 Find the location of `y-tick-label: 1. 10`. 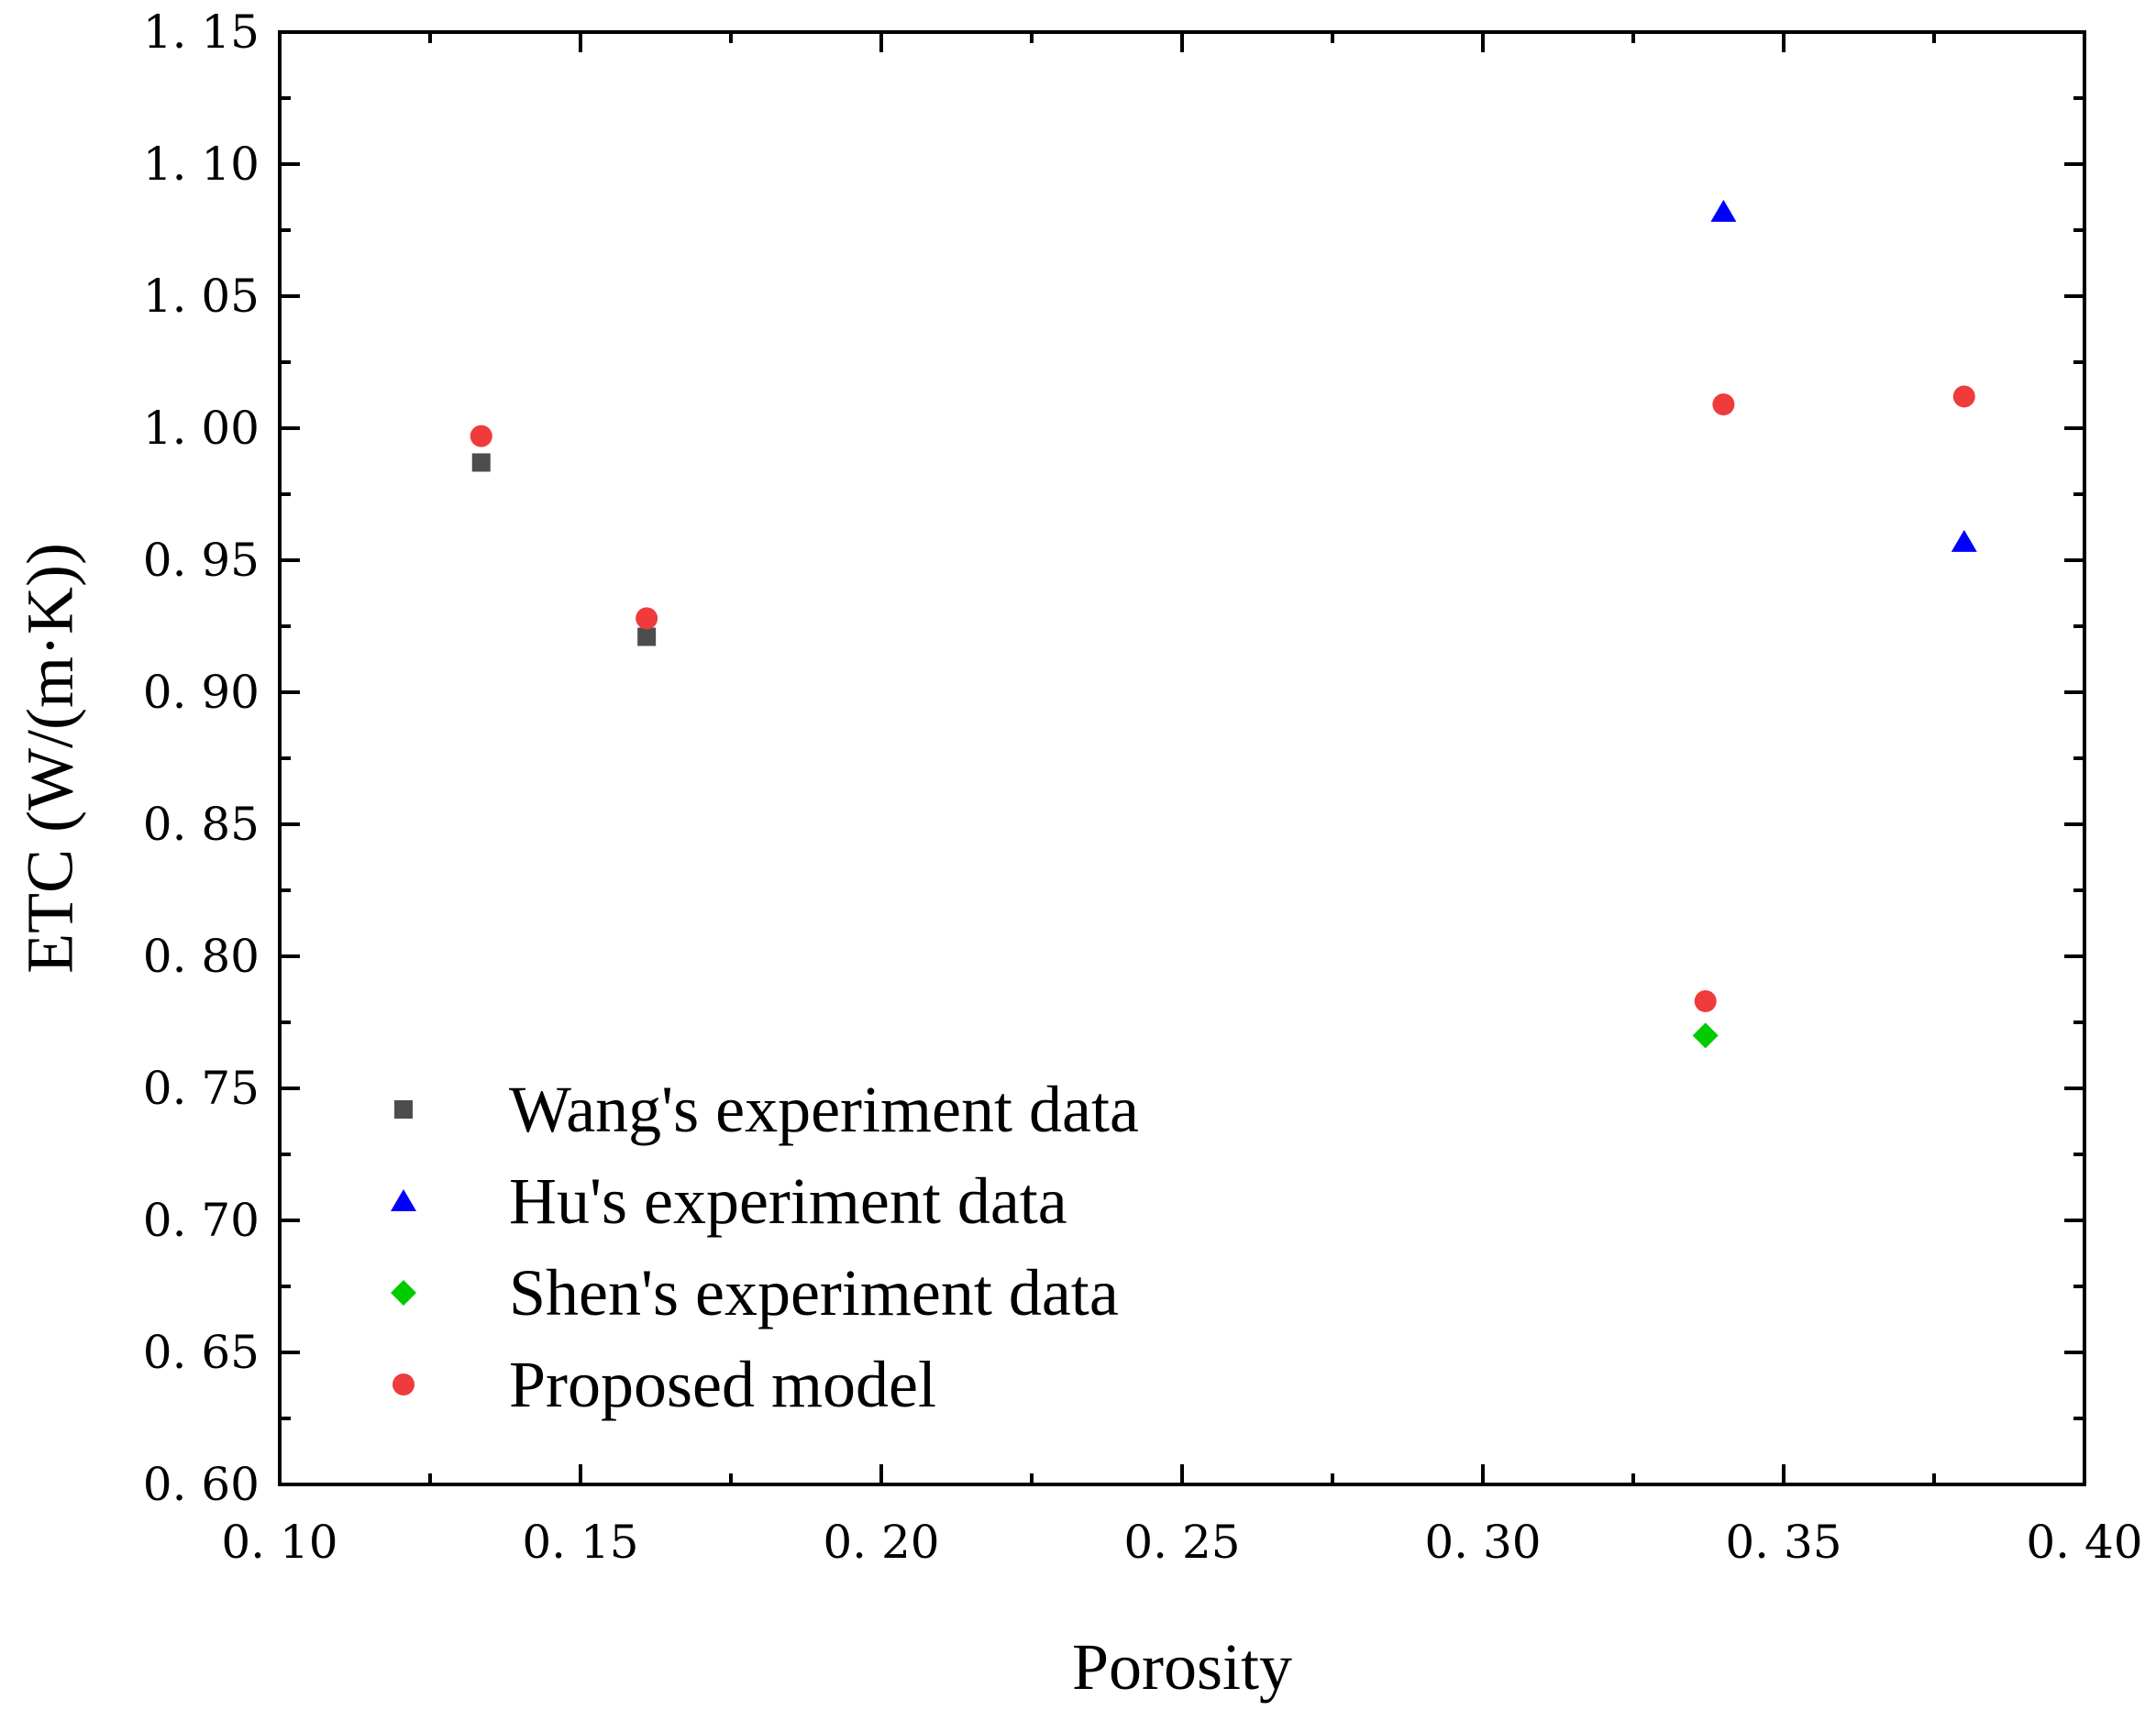

y-tick-label: 1. 10 is located at coordinates (202, 164).